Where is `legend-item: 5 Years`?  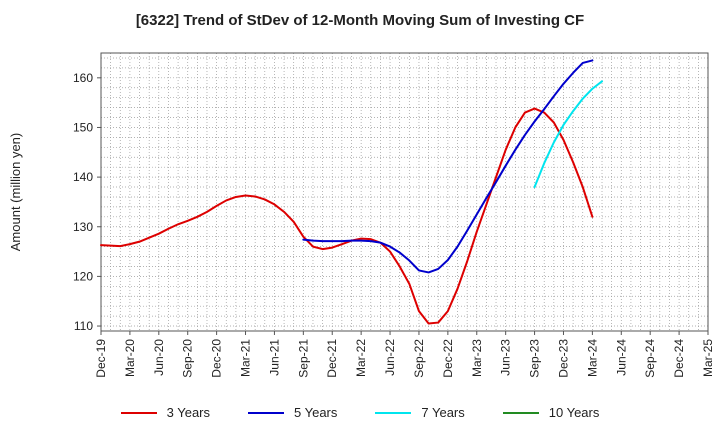 legend-item: 5 Years is located at coordinates (292, 412).